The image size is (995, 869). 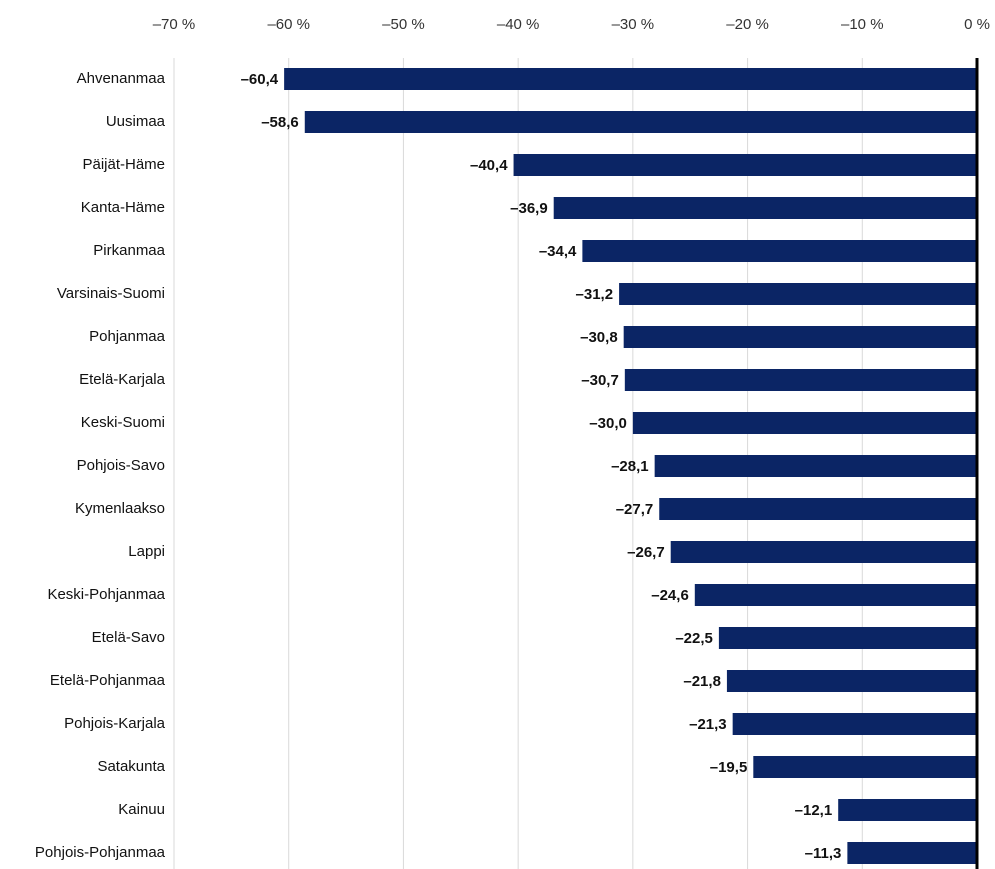 I want to click on category-label: Päijät-Häme, so click(x=123, y=164).